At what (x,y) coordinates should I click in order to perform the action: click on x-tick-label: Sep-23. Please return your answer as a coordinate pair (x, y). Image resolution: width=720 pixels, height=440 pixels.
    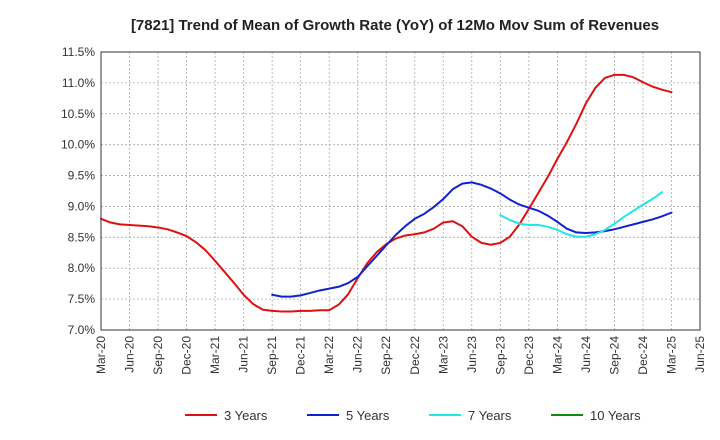
    Looking at the image, I should click on (500, 355).